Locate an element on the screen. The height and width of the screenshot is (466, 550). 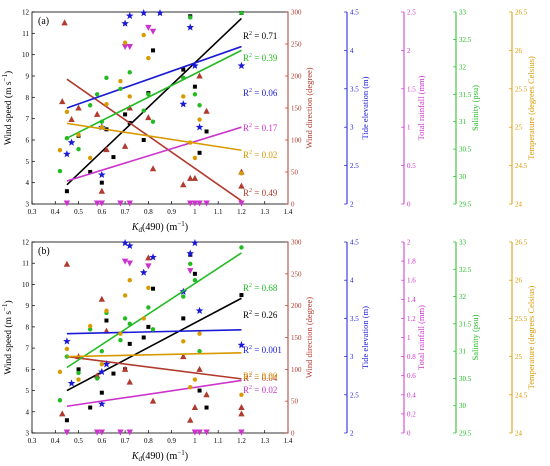
y-tick-label: 300 is located at coordinates (296, 243).